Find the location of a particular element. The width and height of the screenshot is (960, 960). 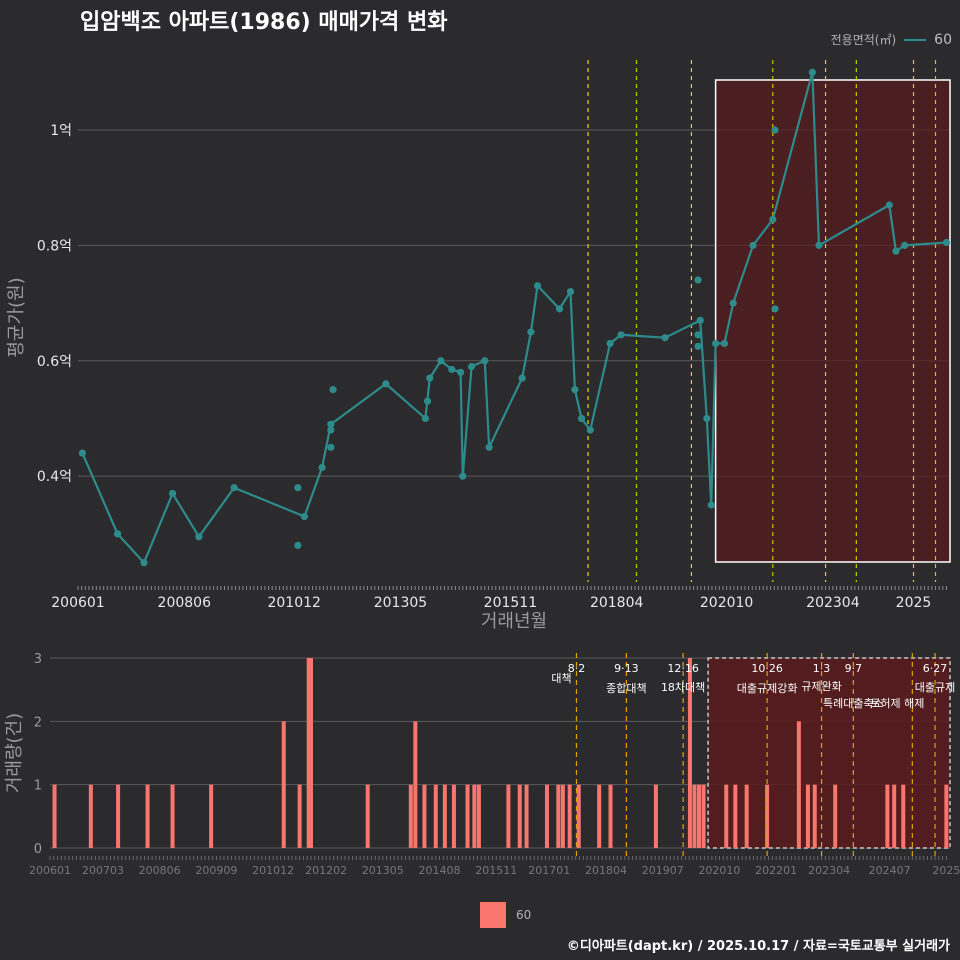

y-tick-label: 0.6억 is located at coordinates (54, 362).